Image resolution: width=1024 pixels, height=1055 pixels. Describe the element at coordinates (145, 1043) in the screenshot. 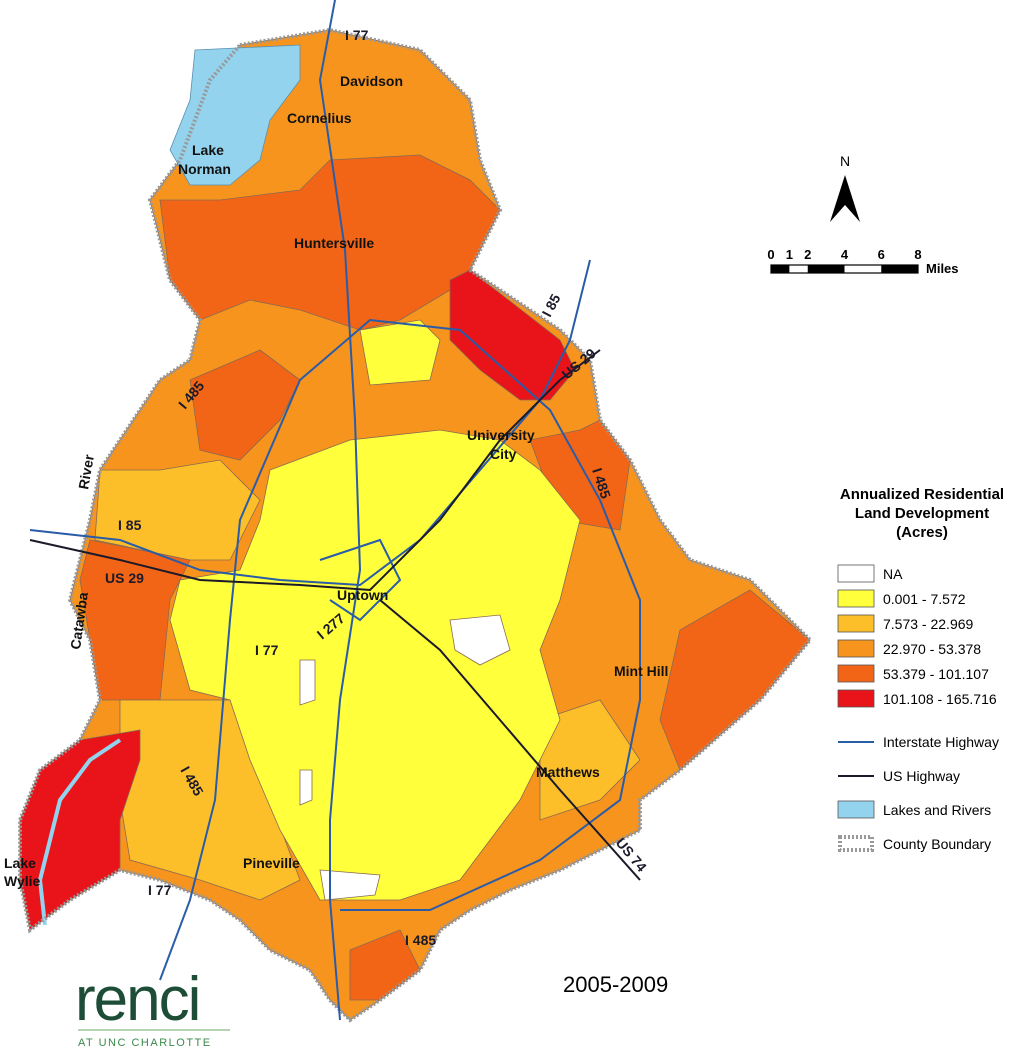

I see `logo-subtitle: AT UNC CHARLOTTE` at that location.